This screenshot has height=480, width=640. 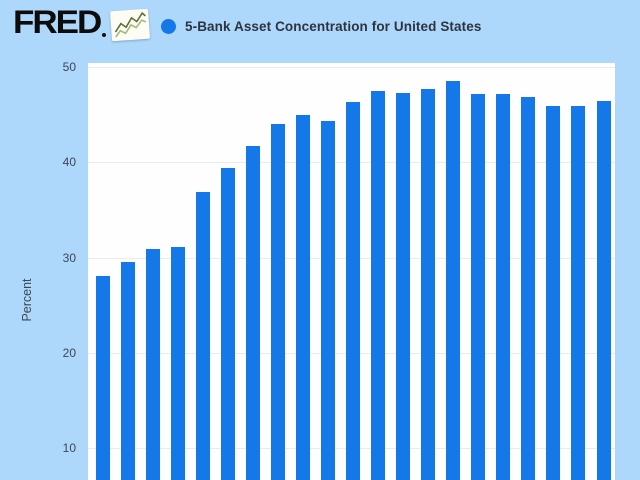 What do you see at coordinates (69, 448) in the screenshot?
I see `y-tick-10: 10` at bounding box center [69, 448].